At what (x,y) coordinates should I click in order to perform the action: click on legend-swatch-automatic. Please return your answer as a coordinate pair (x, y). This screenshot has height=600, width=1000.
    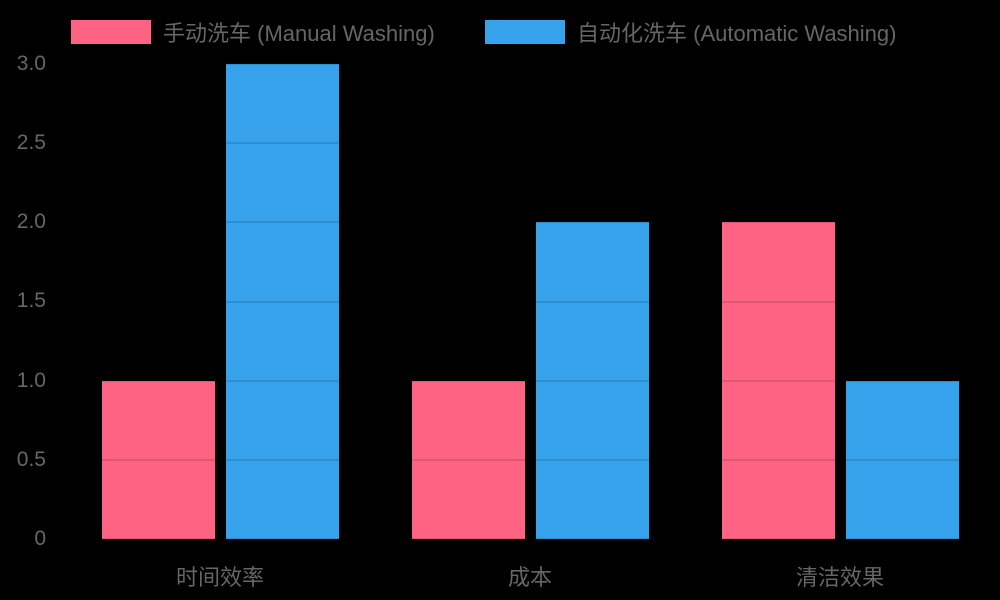
    Looking at the image, I should click on (525, 32).